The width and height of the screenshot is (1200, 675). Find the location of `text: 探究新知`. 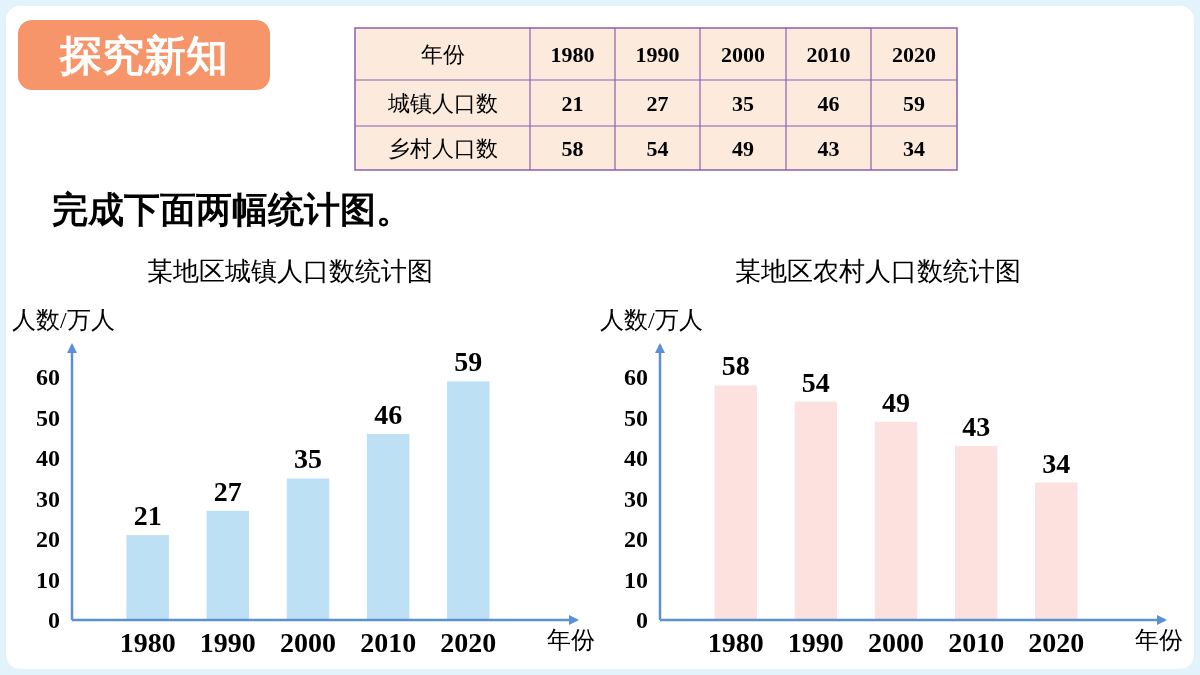

text: 探究新知 is located at coordinates (143, 56).